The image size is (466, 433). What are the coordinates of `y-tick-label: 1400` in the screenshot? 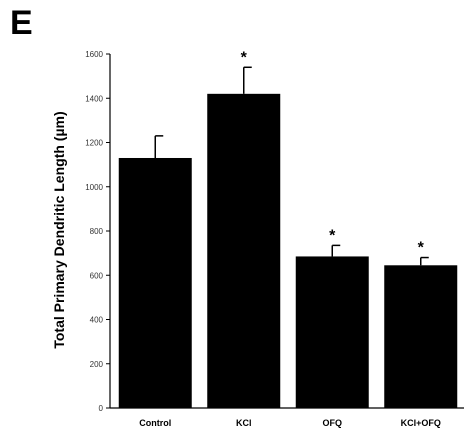 It's located at (94, 98).